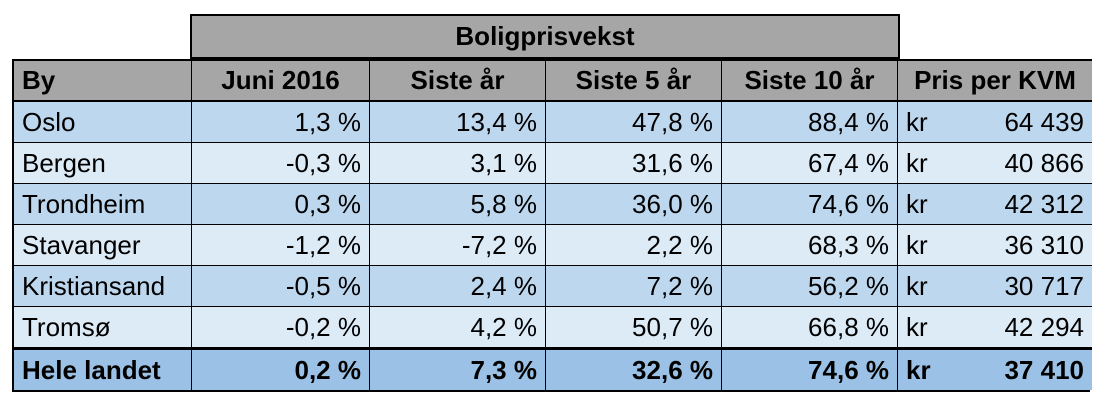  Describe the element at coordinates (810, 122) in the screenshot. I see `row-last-10-years-cell: 88,4 %` at that location.